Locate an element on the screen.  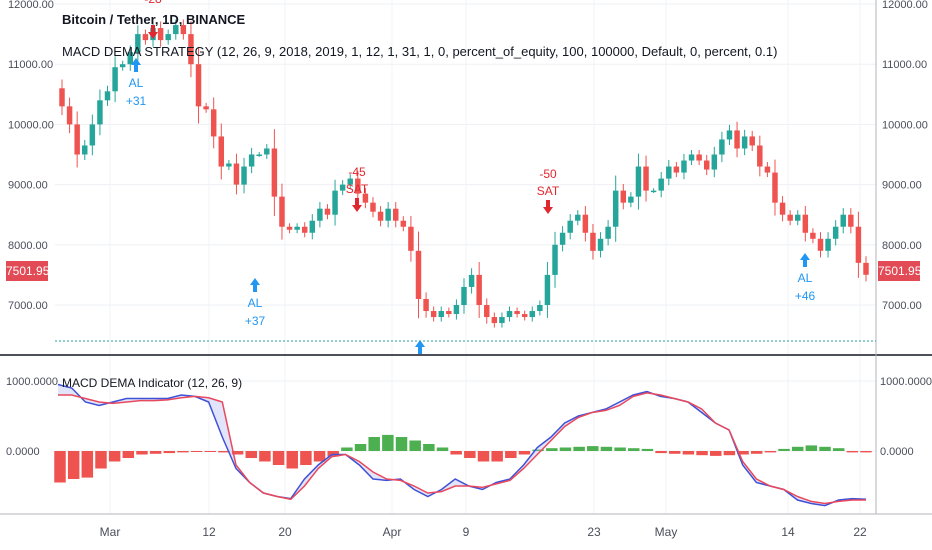
indicator-legend: MACD DEMA Indicator (12, 26, 9) is located at coordinates (152, 383).